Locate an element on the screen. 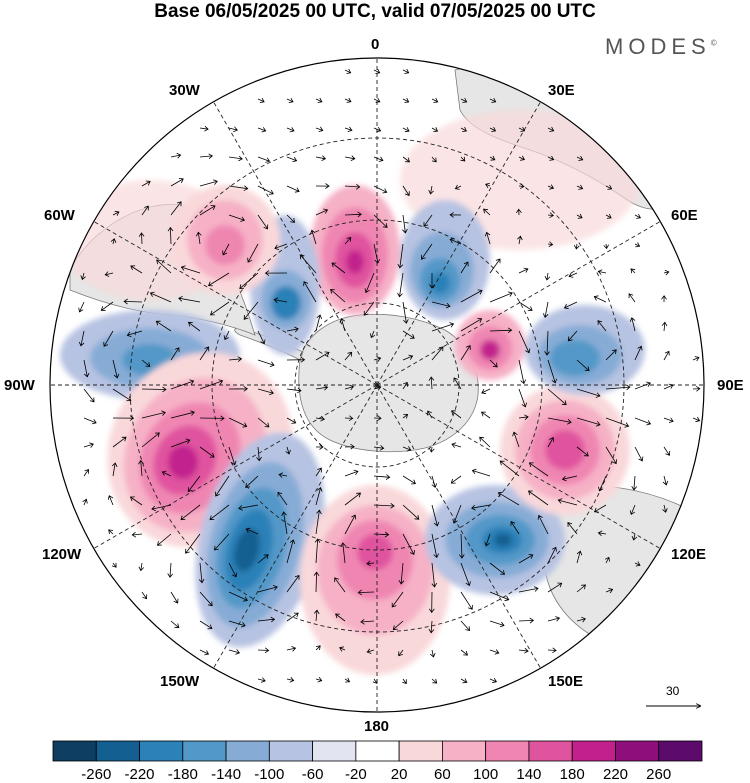 This screenshot has width=750, height=783. colorbar-tick-label: -180 is located at coordinates (182, 774).